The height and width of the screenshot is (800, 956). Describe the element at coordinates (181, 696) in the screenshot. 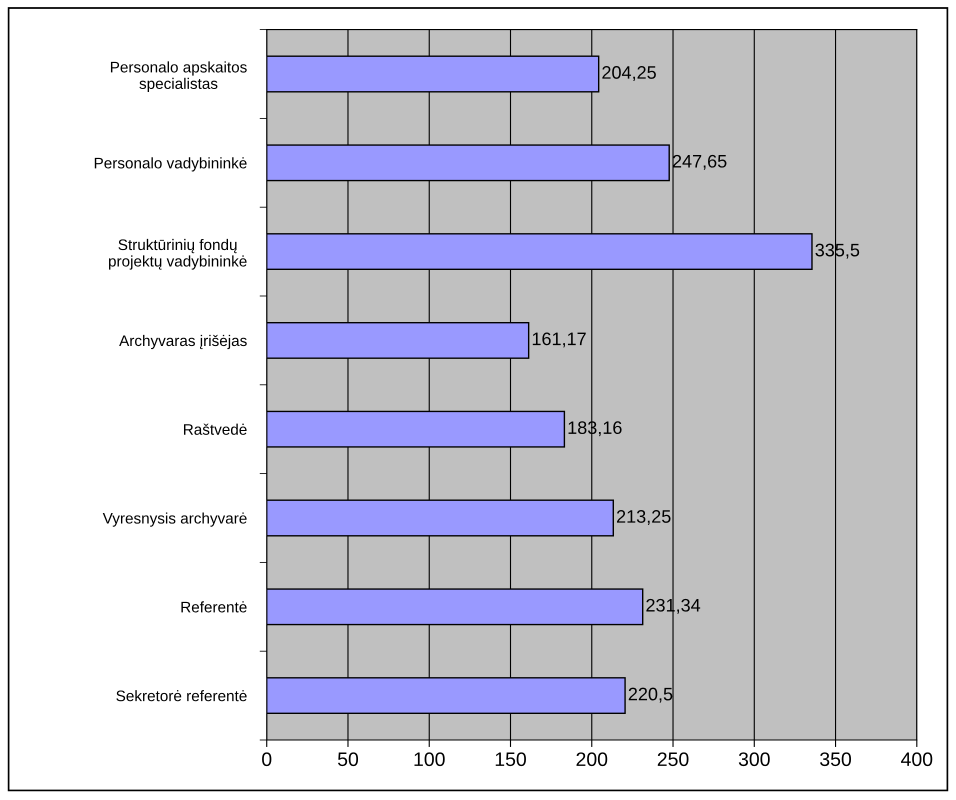

I see `y-tick-label: Sekretorė referentė` at that location.